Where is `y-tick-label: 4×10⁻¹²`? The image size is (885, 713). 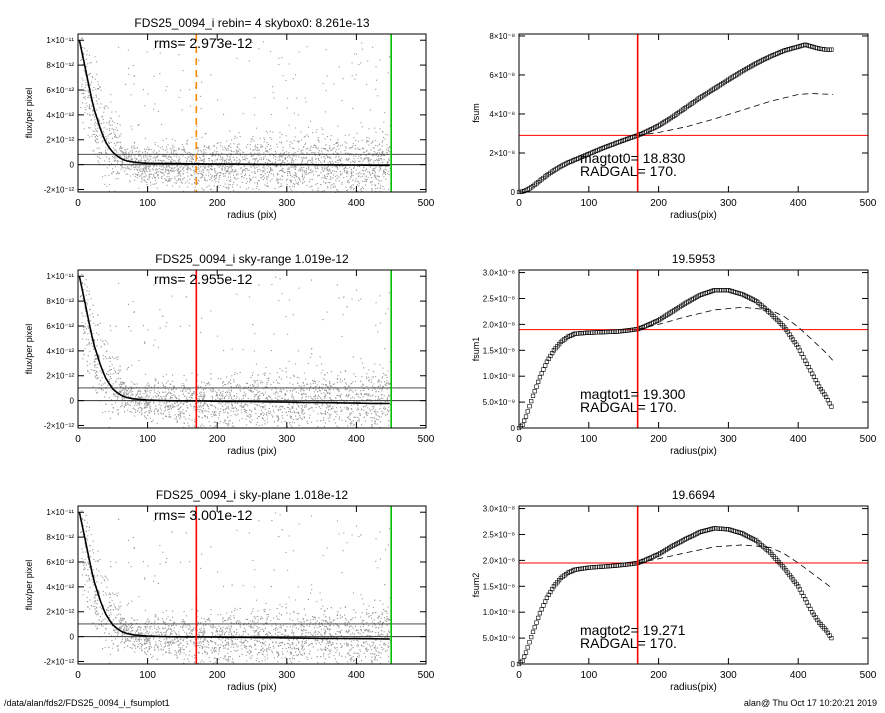 y-tick-label: 4×10⁻¹² is located at coordinates (60, 115).